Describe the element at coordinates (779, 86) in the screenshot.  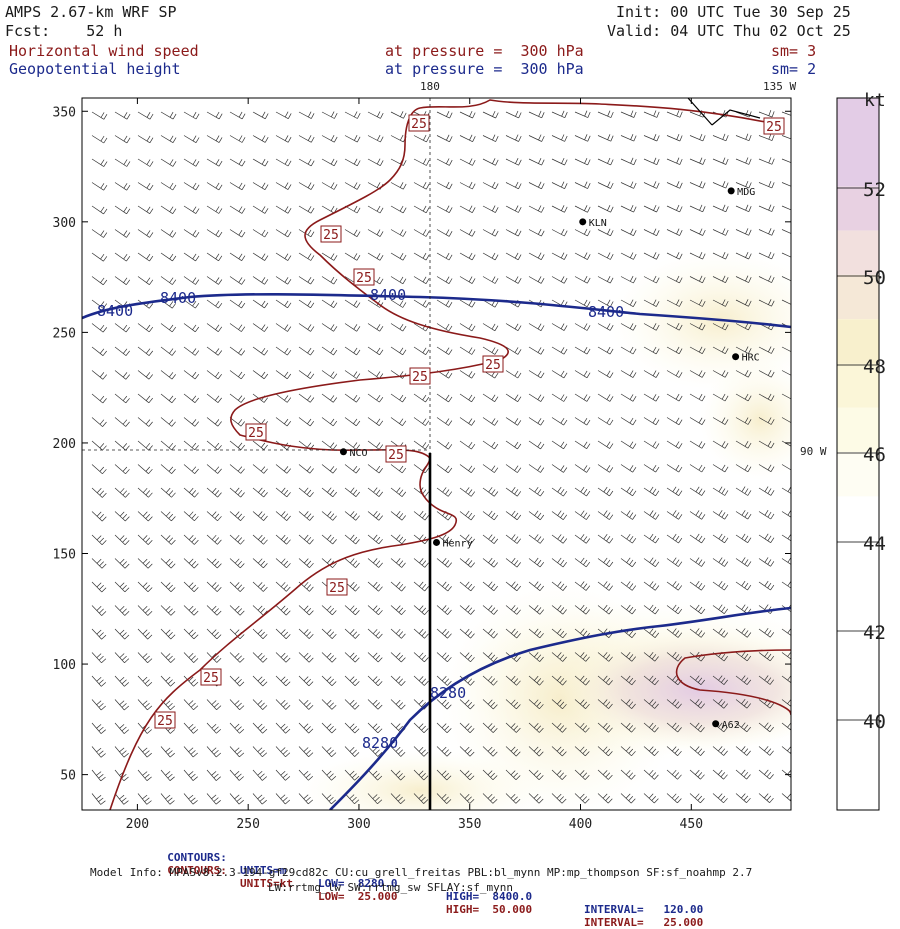
I see `lon-label-135w: 135 W` at that location.